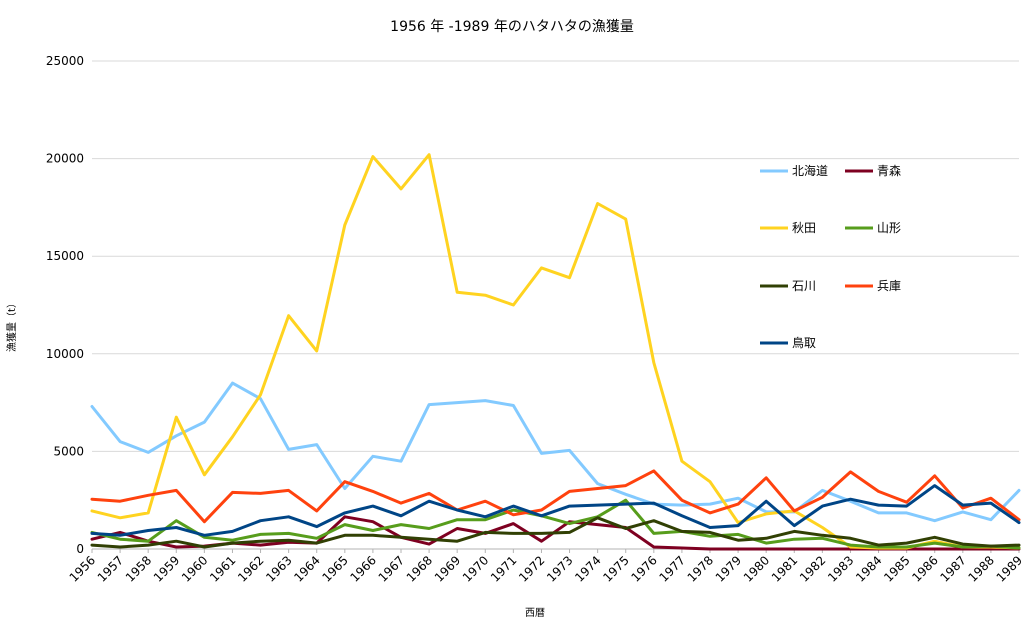 This screenshot has width=1024, height=626. What do you see at coordinates (555, 532) in the screenshot?
I see `series-line-石川` at bounding box center [555, 532].